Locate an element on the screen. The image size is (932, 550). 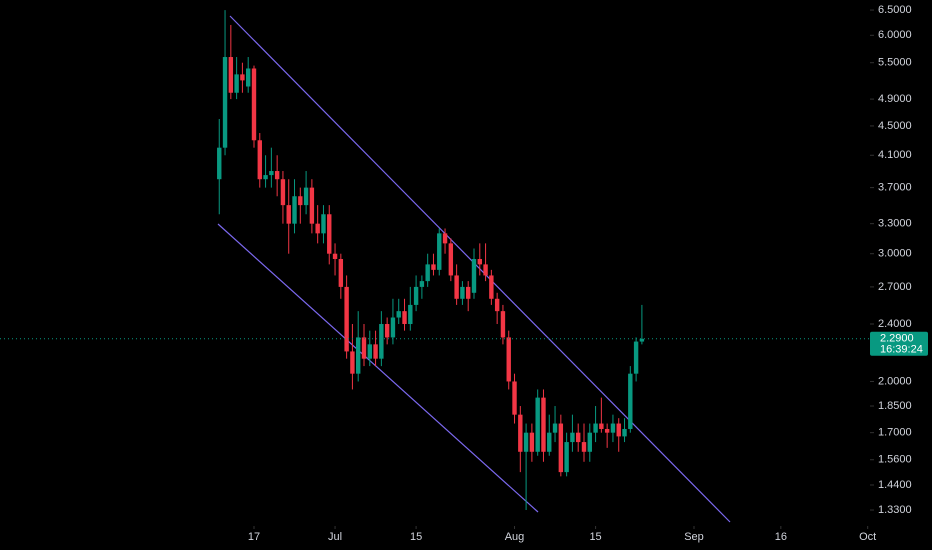
y-tick-label: 3.7000 is located at coordinates (895, 188).